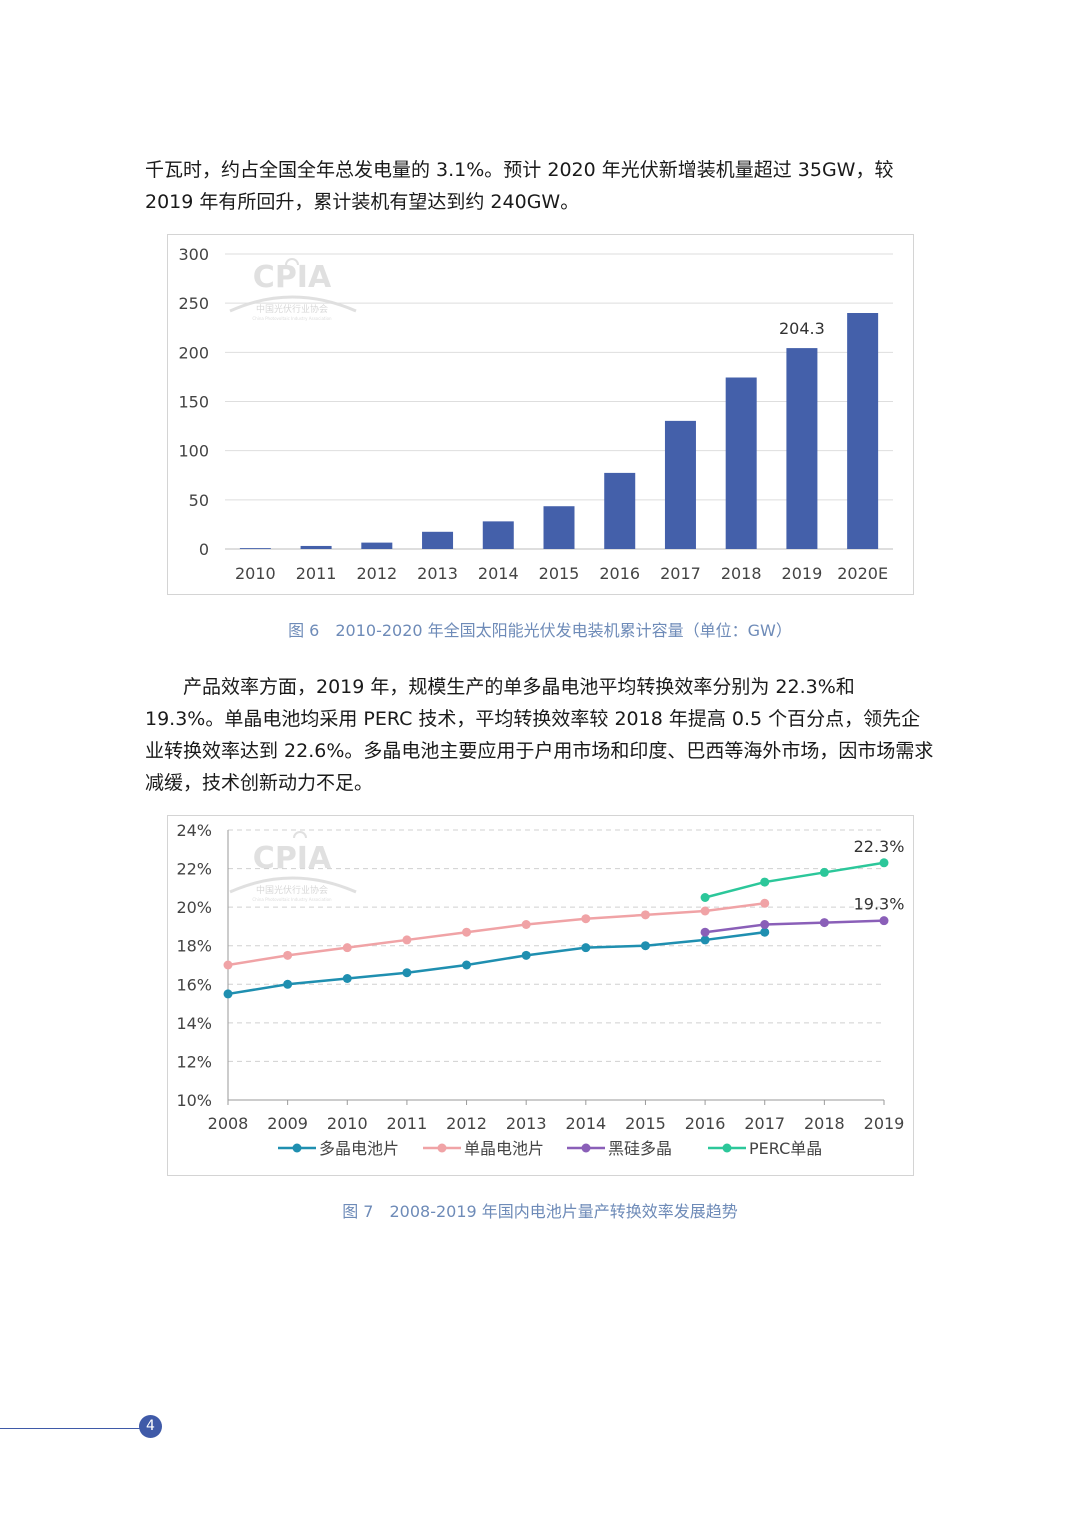 This screenshot has height=1527, width=1080. I want to click on data-label: 204.3, so click(802, 328).